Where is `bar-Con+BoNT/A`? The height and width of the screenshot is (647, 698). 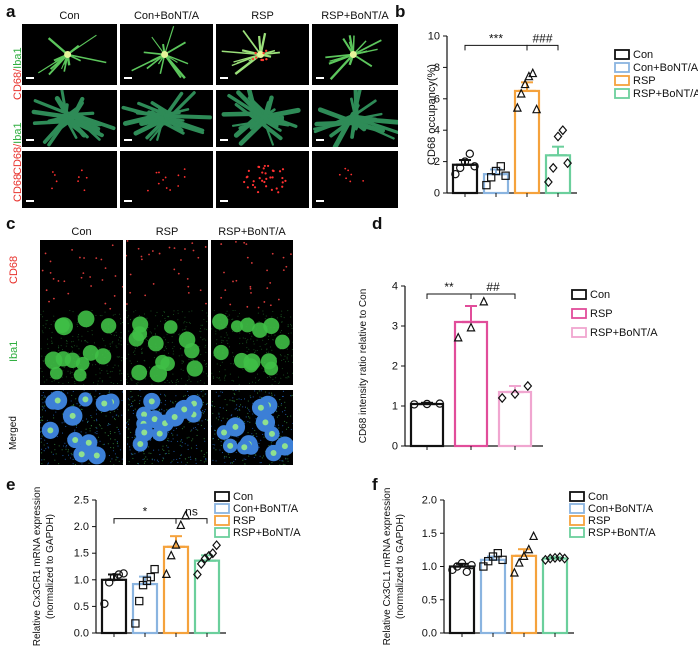 bar-Con+BoNT/A is located at coordinates (493, 596).